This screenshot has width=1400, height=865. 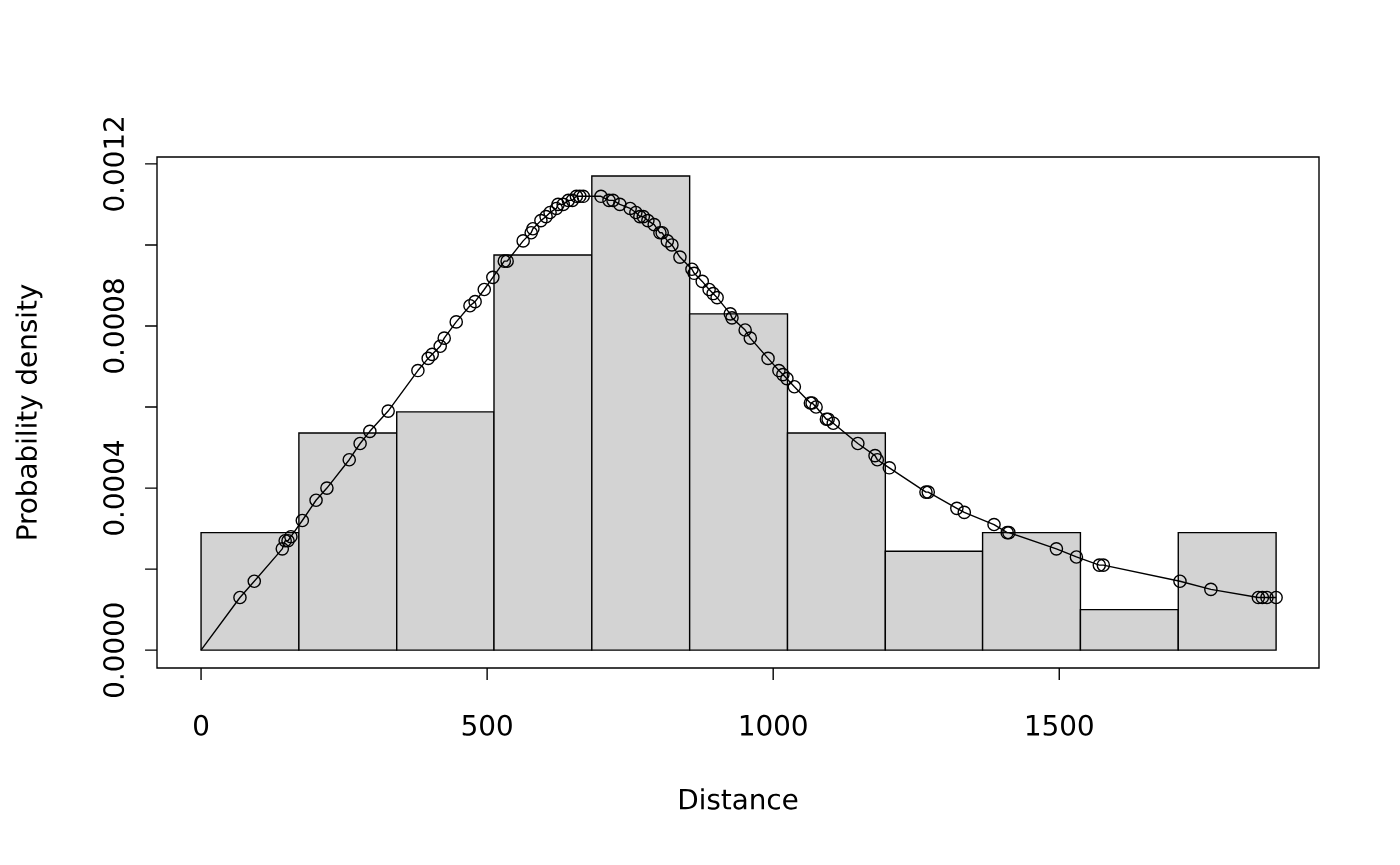 I want to click on y-axis-title: Probability density, so click(x=29, y=411).